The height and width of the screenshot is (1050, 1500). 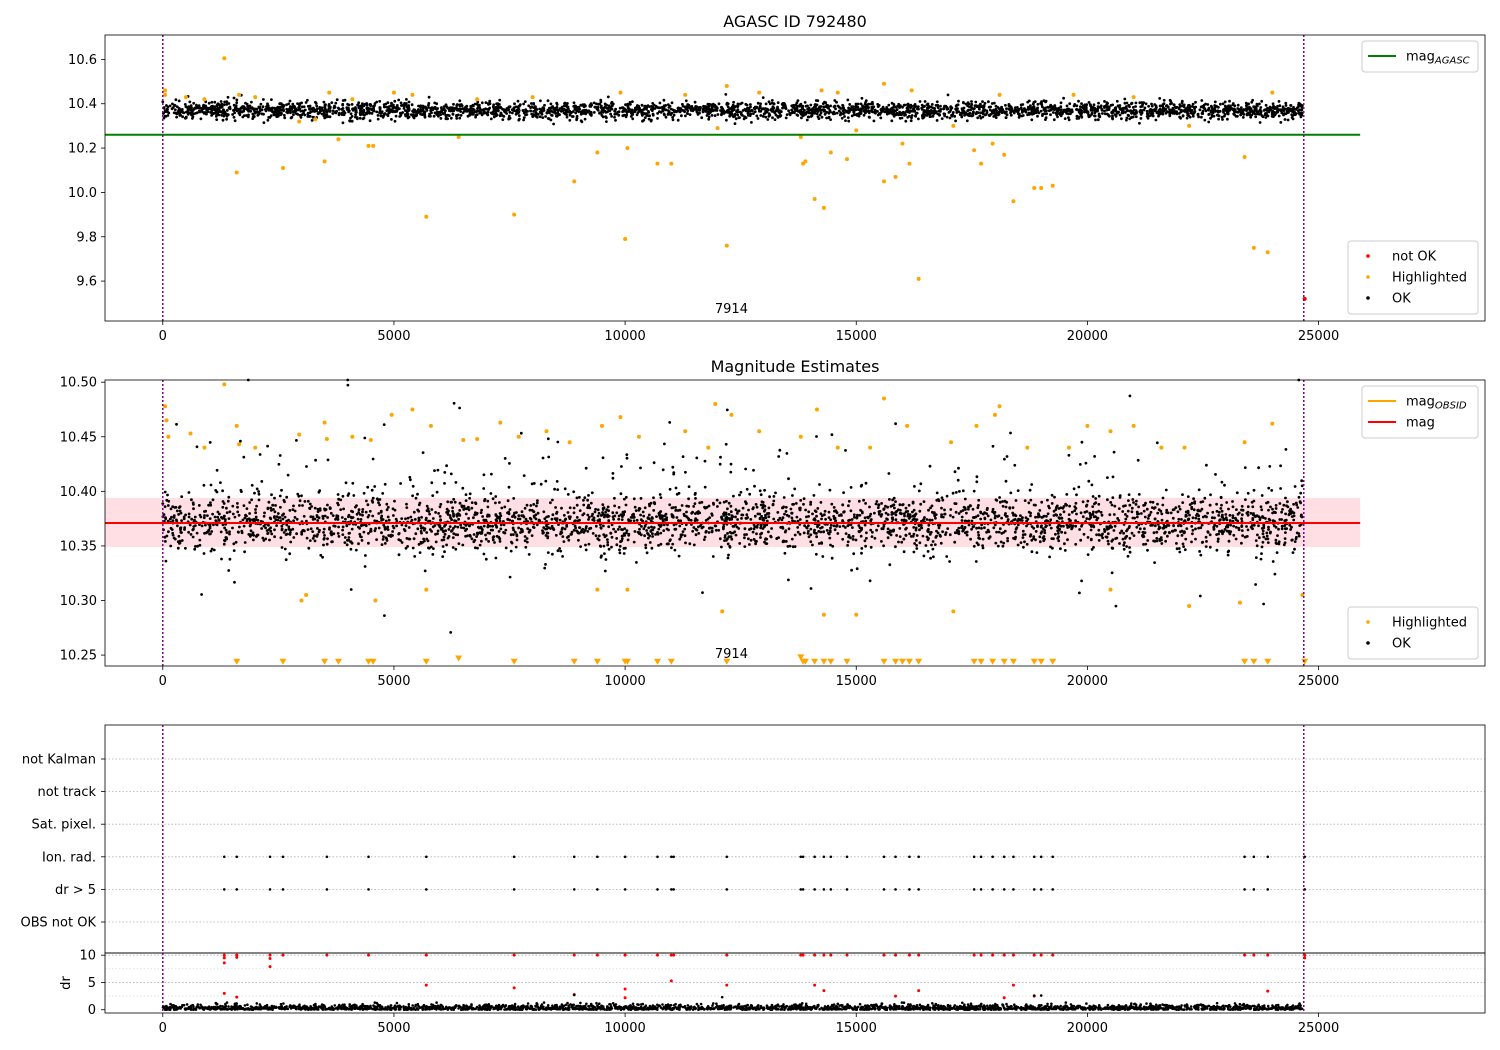 What do you see at coordinates (393, 336) in the screenshot?
I see `agasc-x-tick-label: 5000` at bounding box center [393, 336].